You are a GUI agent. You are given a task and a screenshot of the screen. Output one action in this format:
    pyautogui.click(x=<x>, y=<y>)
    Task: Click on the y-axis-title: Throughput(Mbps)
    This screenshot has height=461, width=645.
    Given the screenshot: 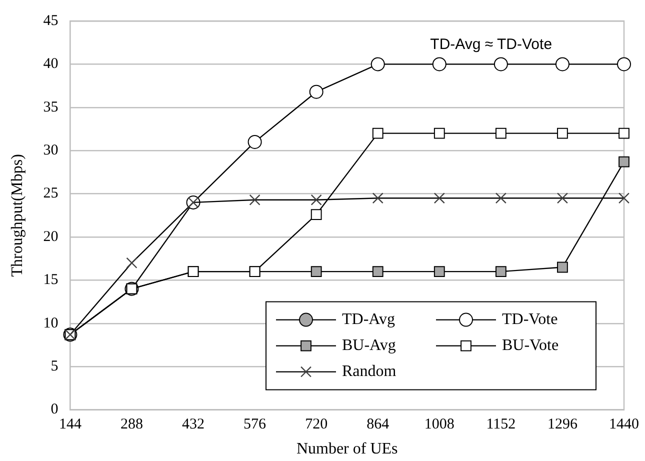 What is the action you would take?
    pyautogui.click(x=17, y=215)
    